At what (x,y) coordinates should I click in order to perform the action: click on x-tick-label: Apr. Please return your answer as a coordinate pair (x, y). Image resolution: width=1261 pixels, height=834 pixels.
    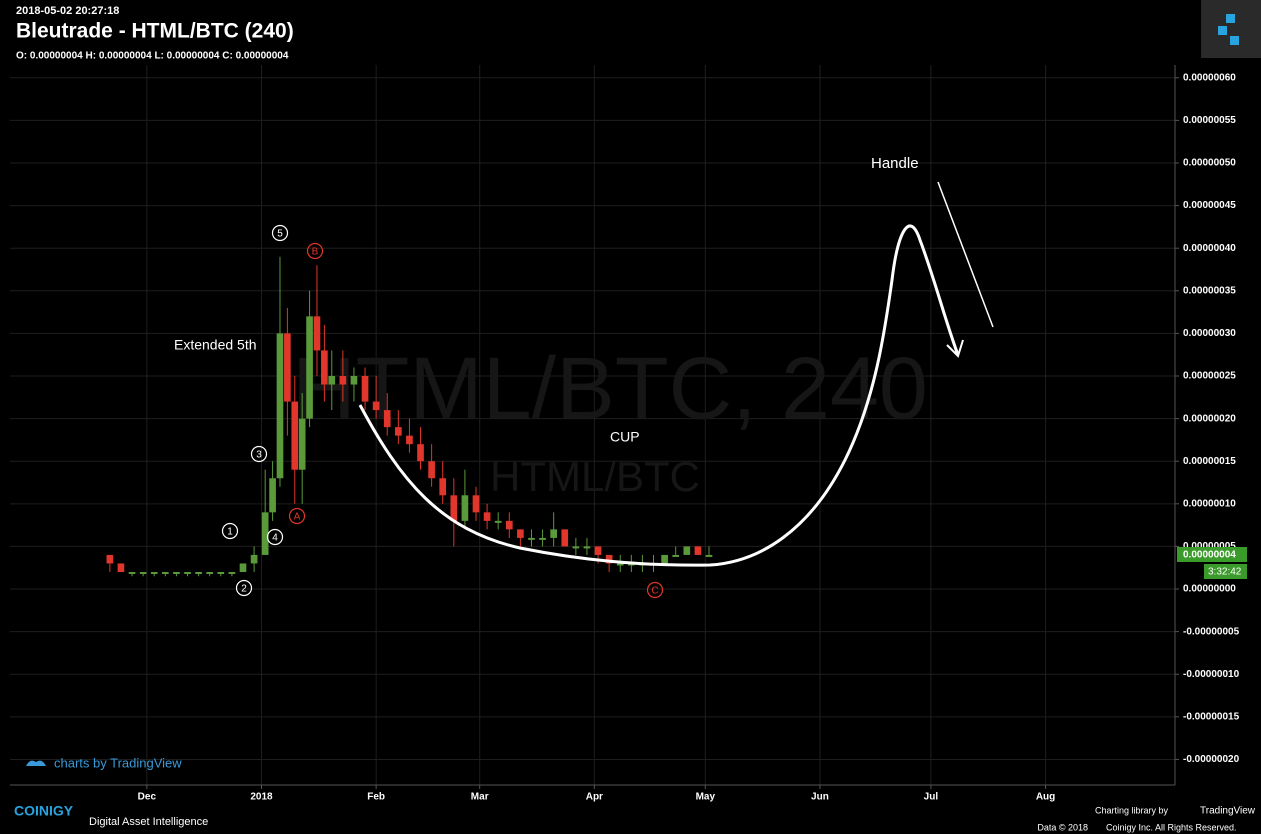
    Looking at the image, I should click on (594, 797).